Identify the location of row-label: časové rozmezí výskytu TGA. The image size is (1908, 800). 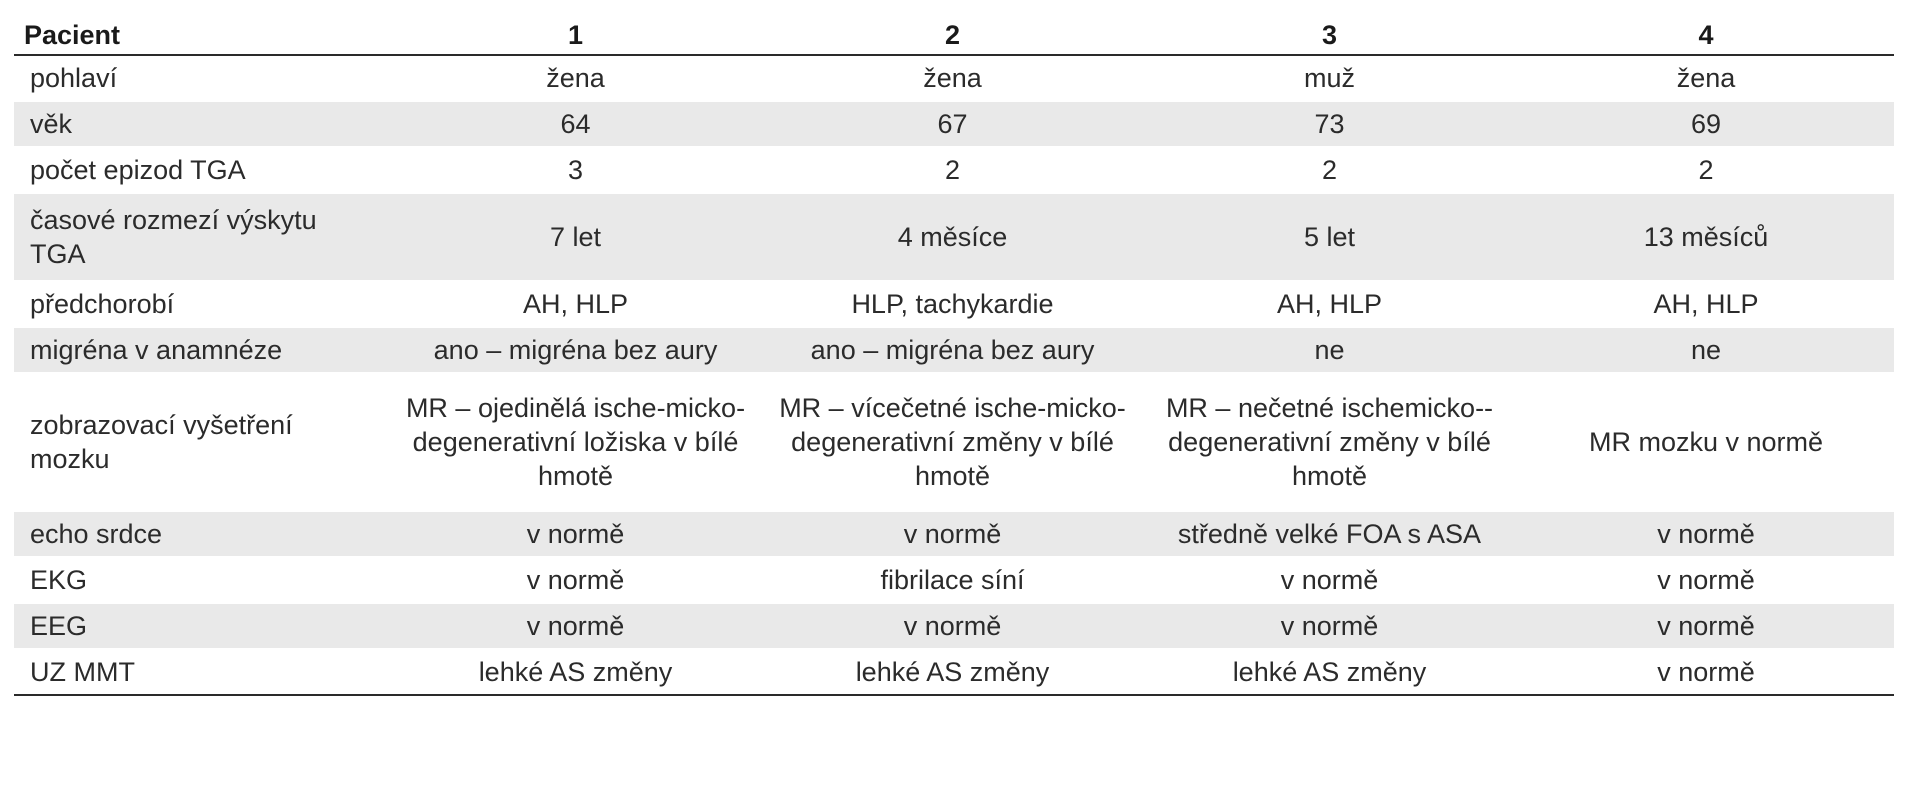
(200, 237).